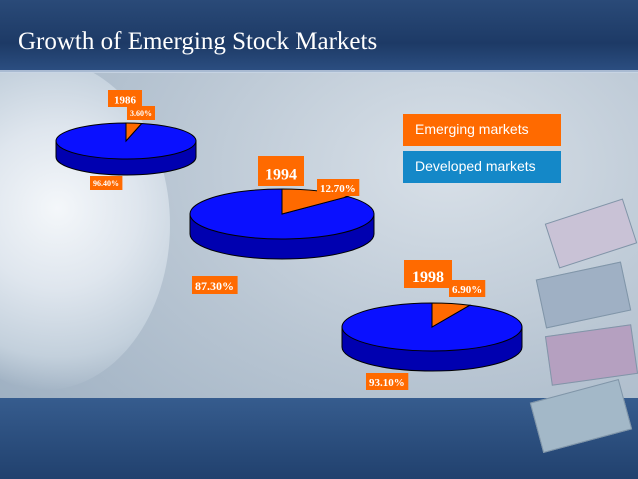  I want to click on pie-1998-developed-label: 93.10%, so click(387, 383).